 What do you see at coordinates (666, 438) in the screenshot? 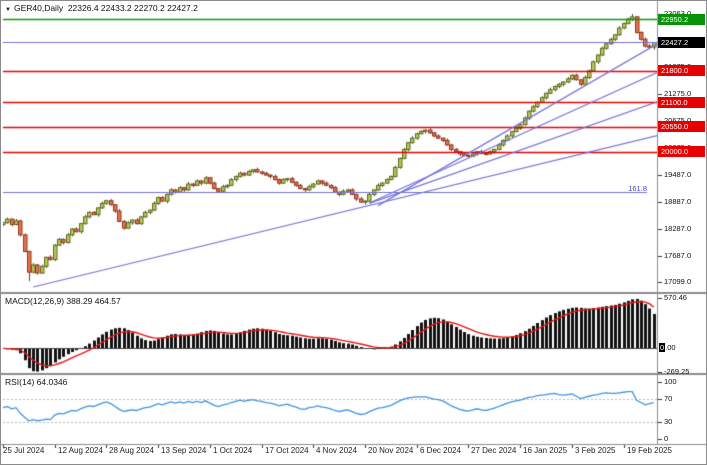
I see `rsi-axis-label: 0` at bounding box center [666, 438].